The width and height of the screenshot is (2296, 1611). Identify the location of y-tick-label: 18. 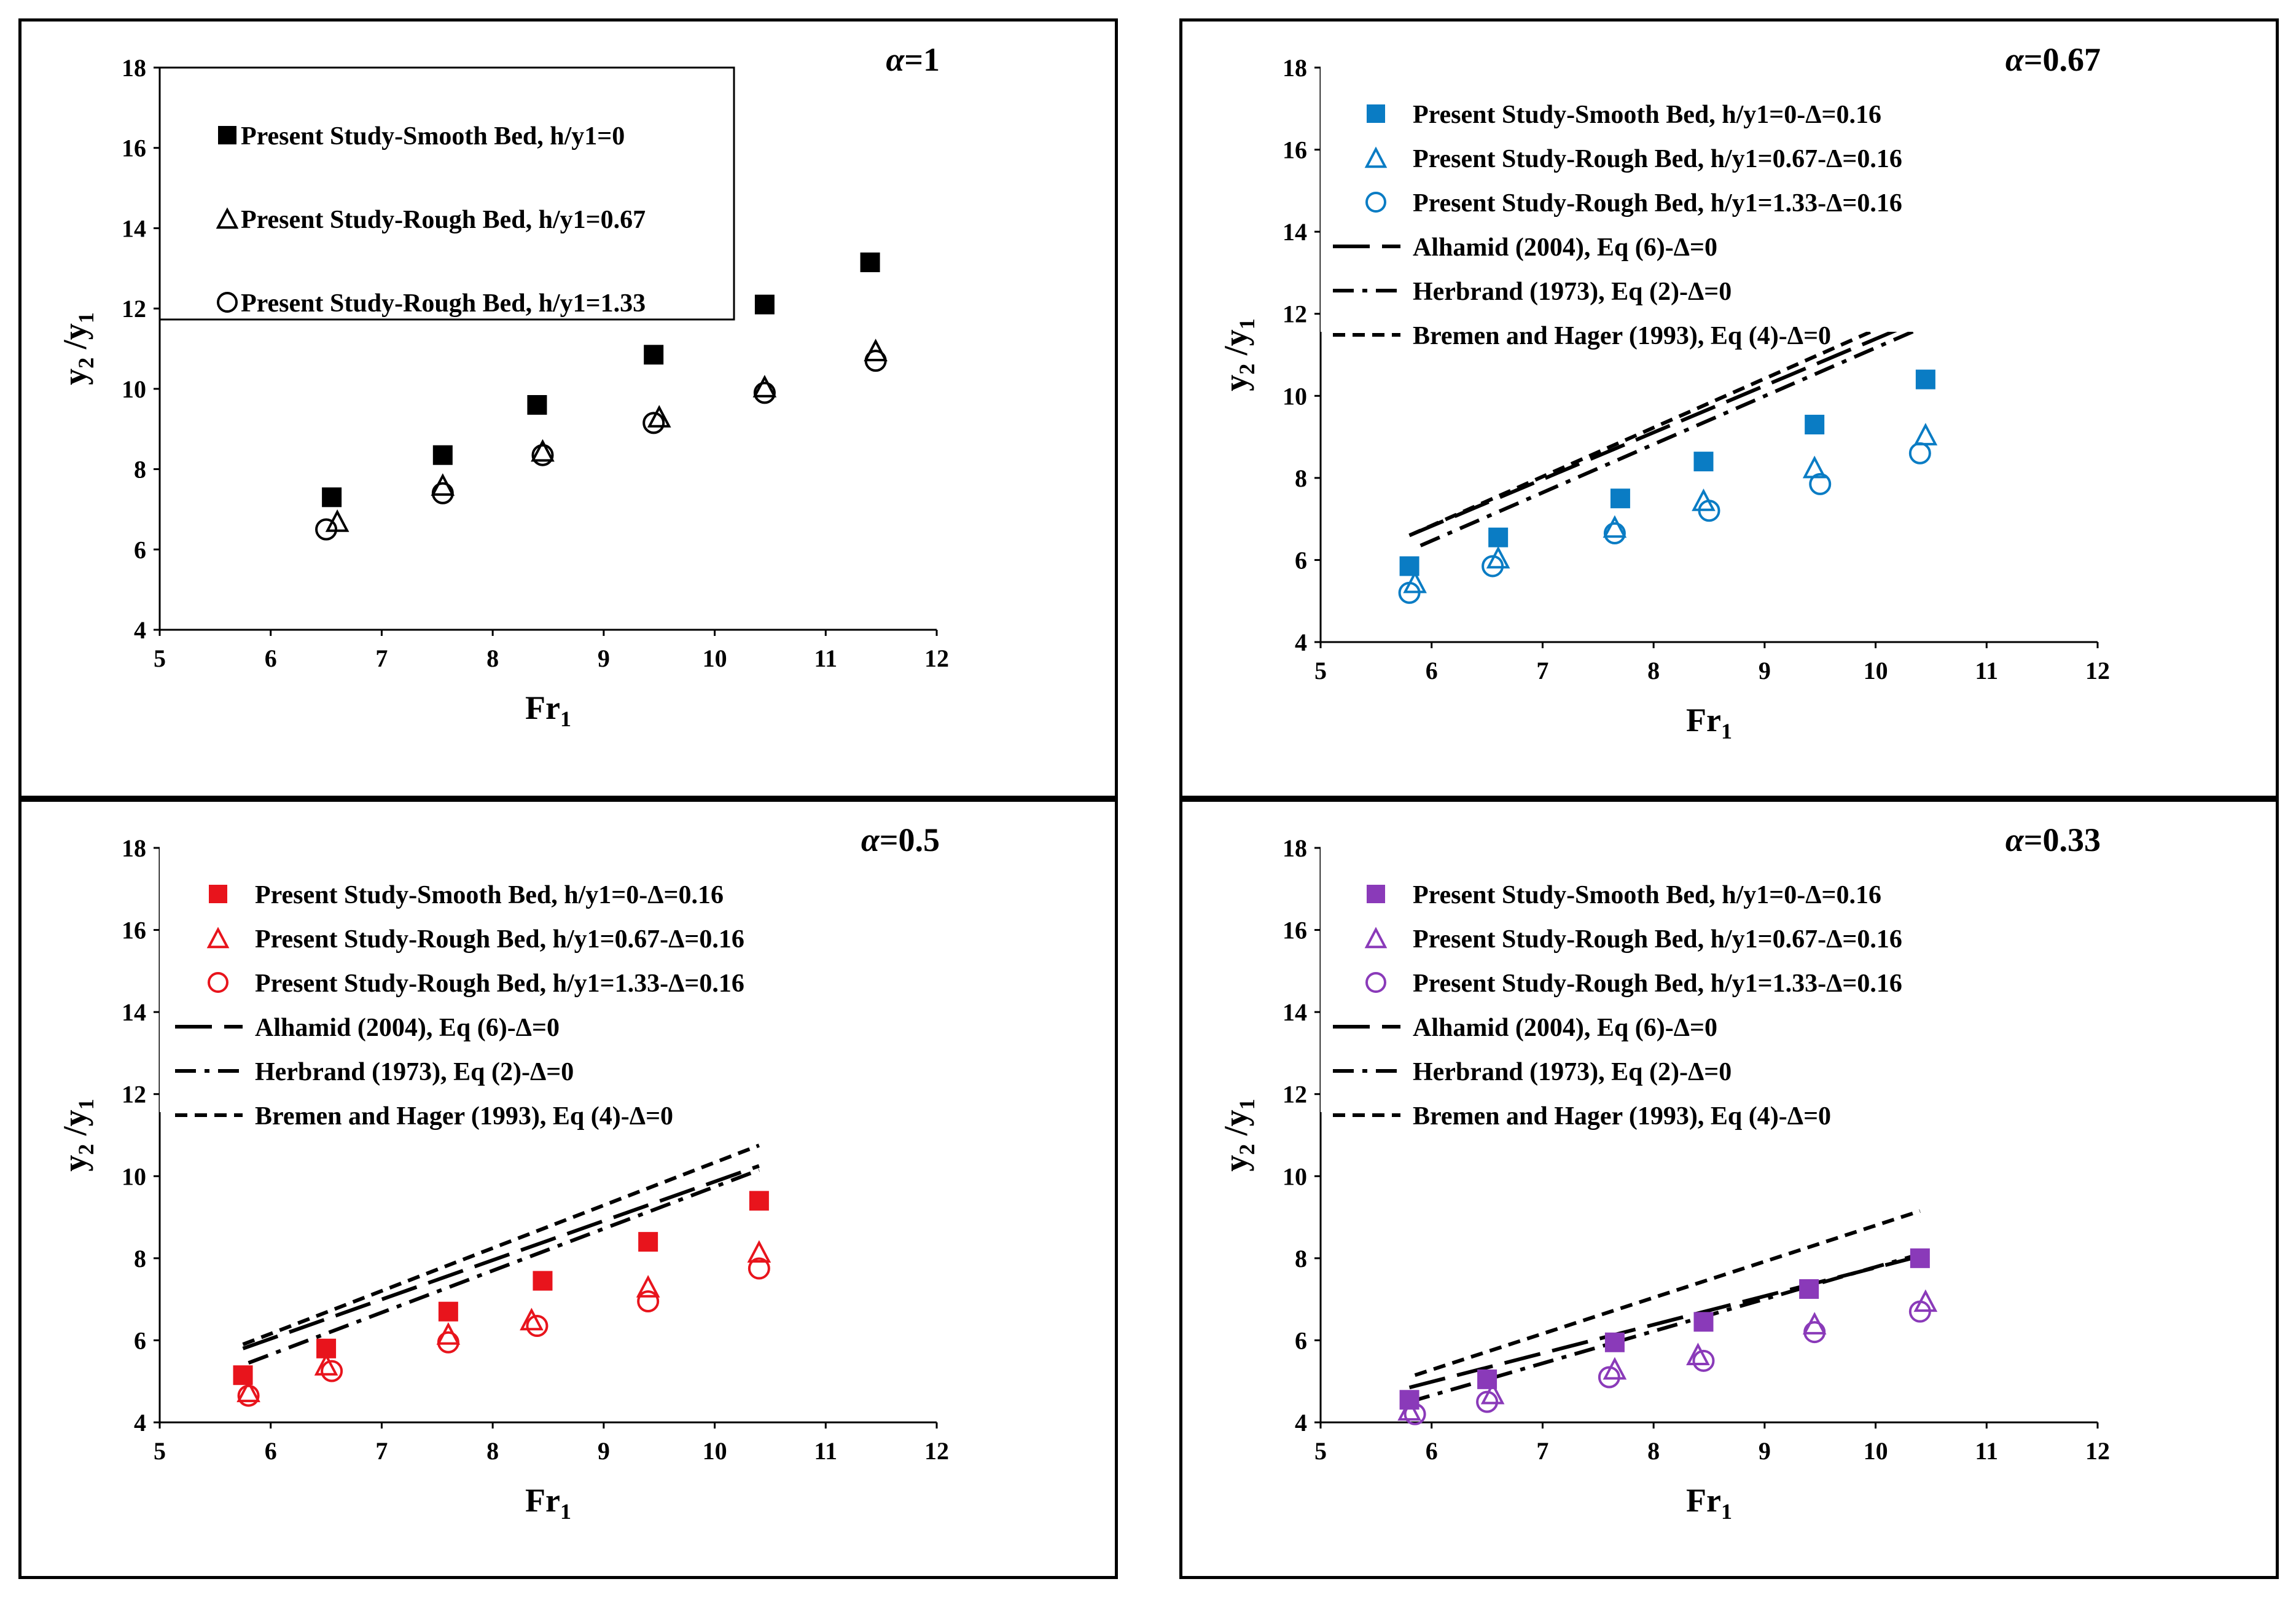
(134, 68).